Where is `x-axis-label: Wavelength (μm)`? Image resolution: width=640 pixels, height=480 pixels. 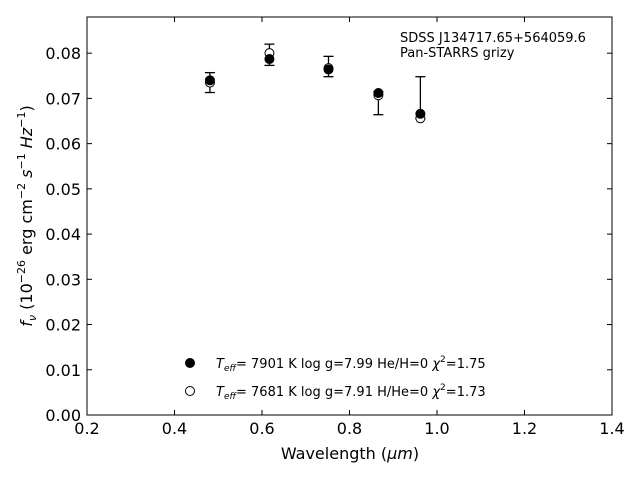 x-axis-label: Wavelength (μm) is located at coordinates (350, 453).